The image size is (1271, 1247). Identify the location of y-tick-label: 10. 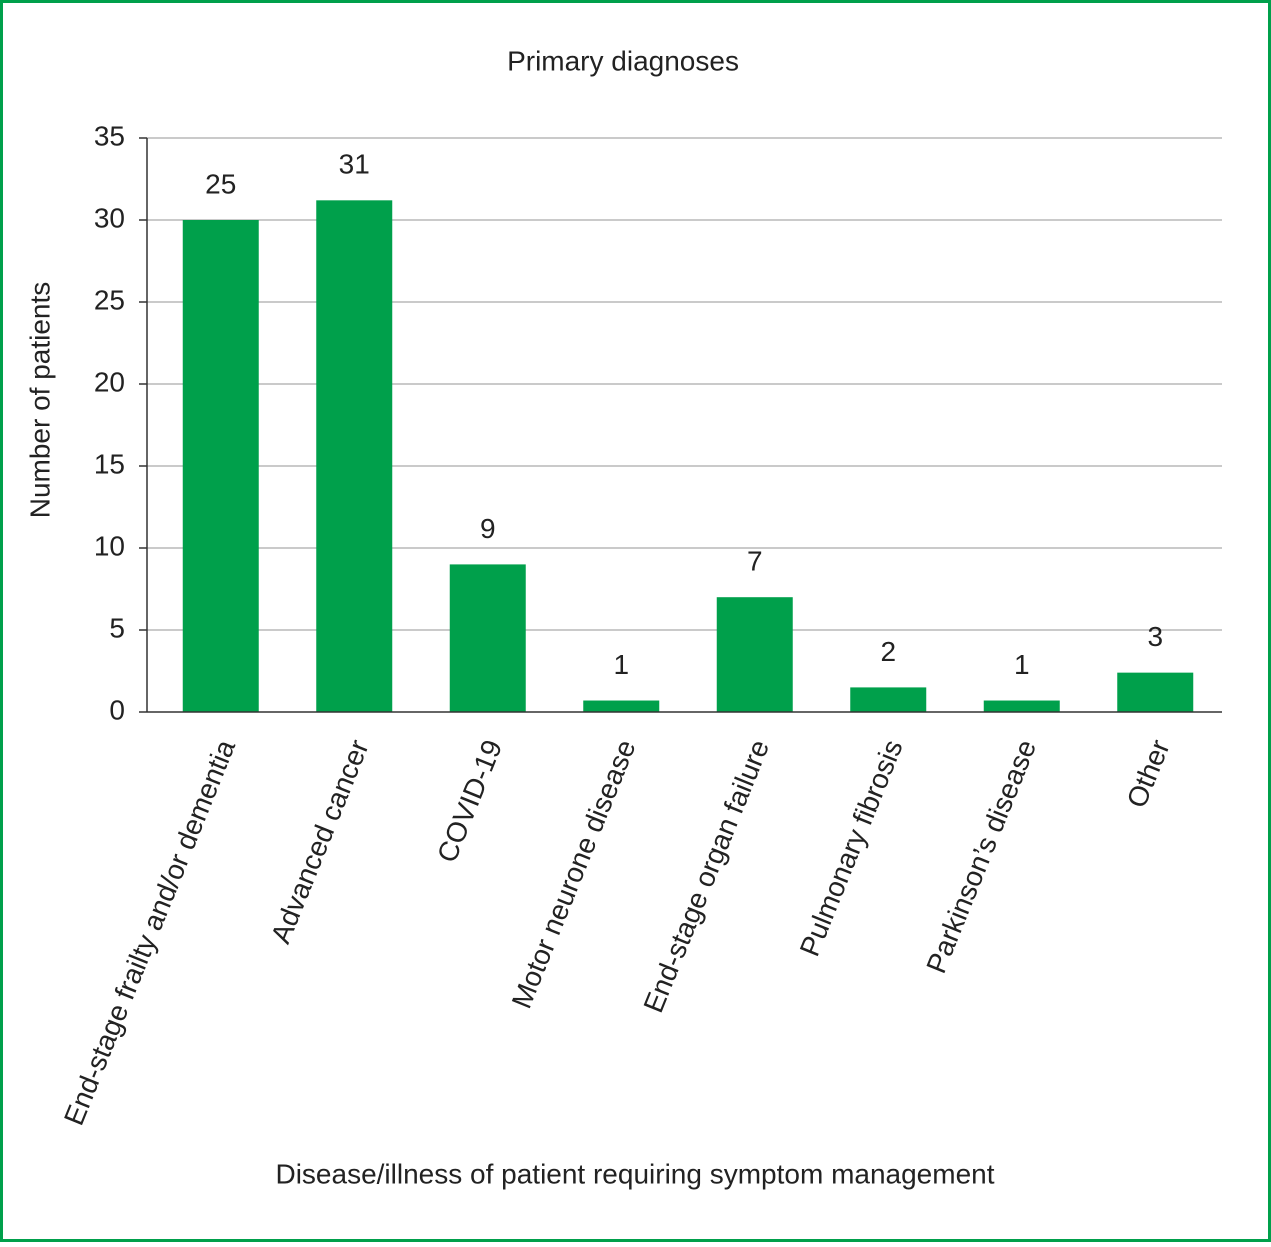
(109, 545).